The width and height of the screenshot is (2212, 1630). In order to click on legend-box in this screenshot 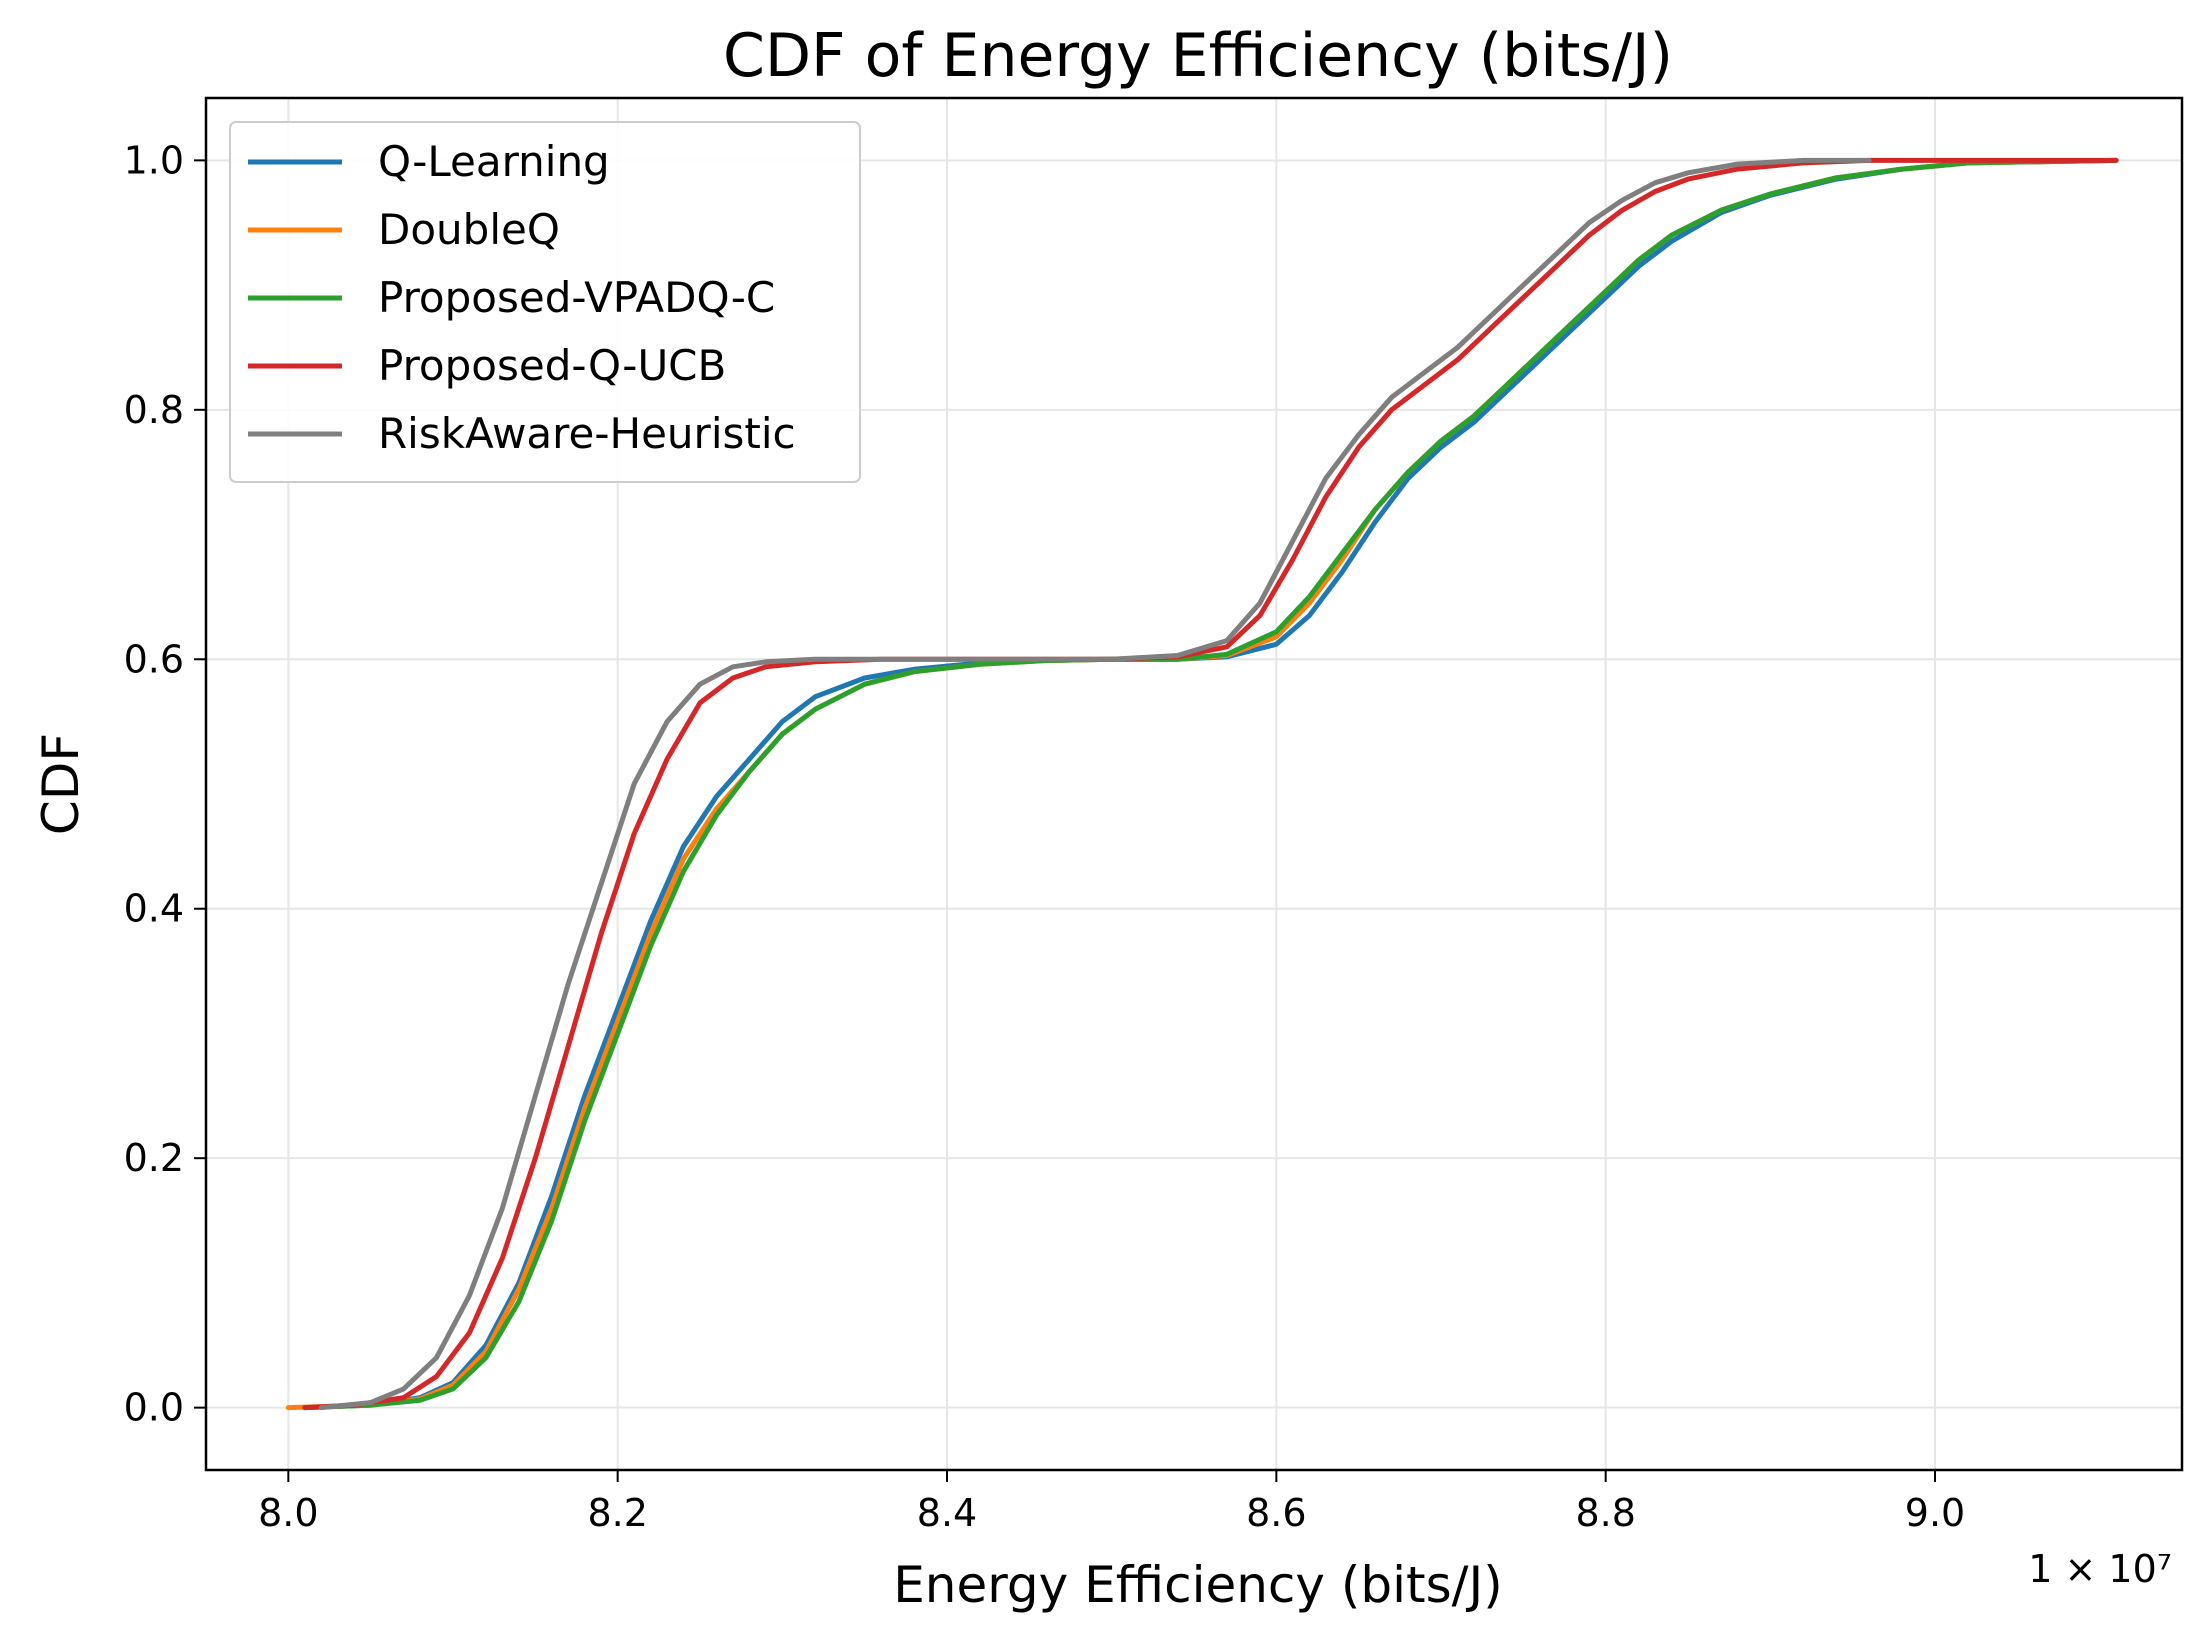, I will do `click(545, 302)`.